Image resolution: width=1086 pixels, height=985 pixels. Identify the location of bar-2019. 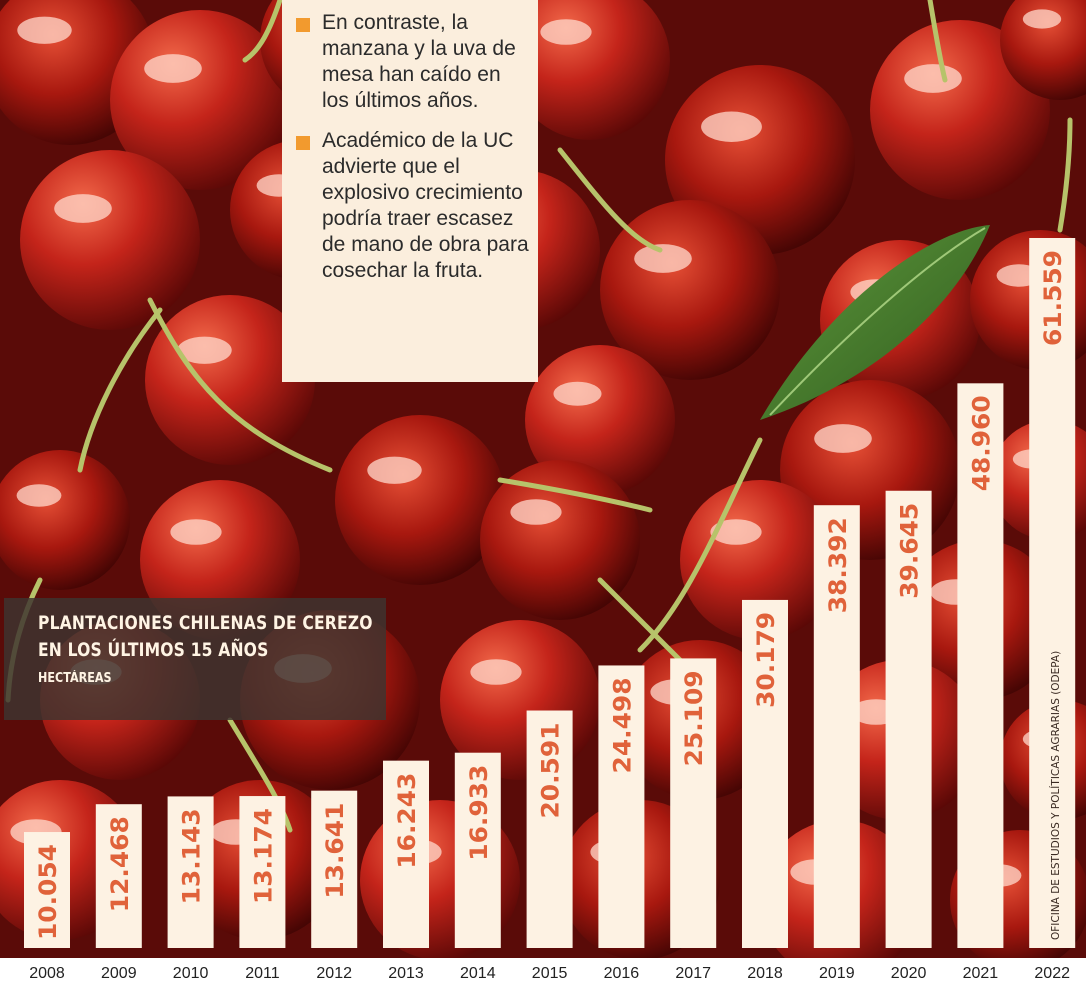
(836, 726).